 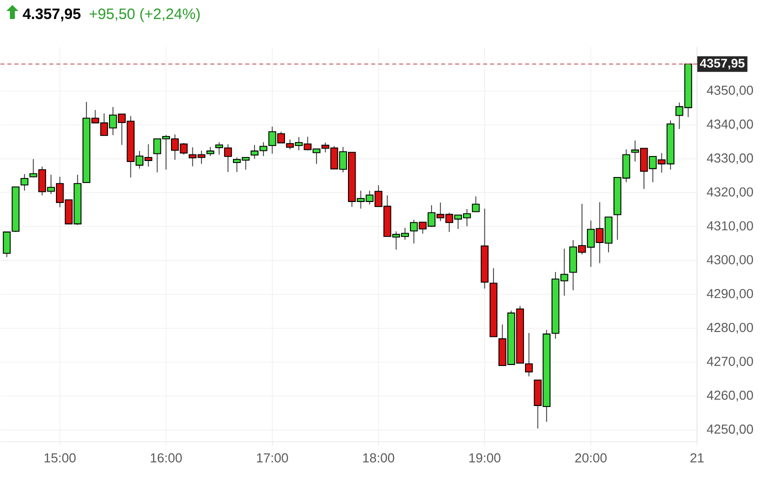 What do you see at coordinates (272, 458) in the screenshot?
I see `x-tick-label: 17:00` at bounding box center [272, 458].